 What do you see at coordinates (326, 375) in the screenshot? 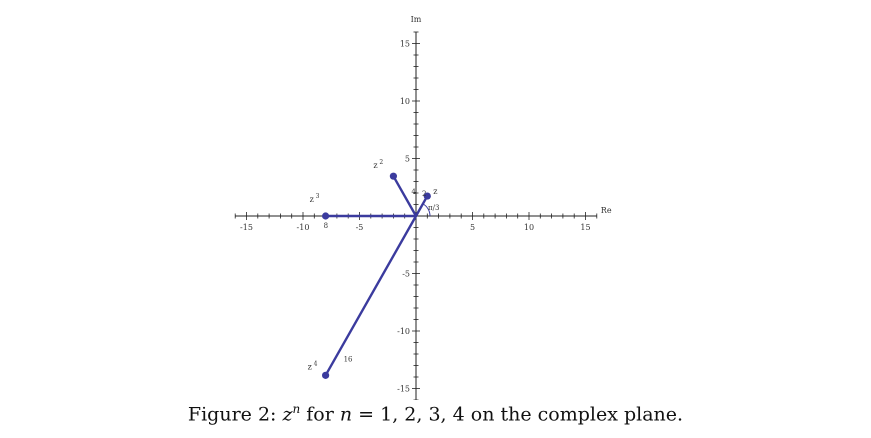
I see `point-z4` at bounding box center [326, 375].